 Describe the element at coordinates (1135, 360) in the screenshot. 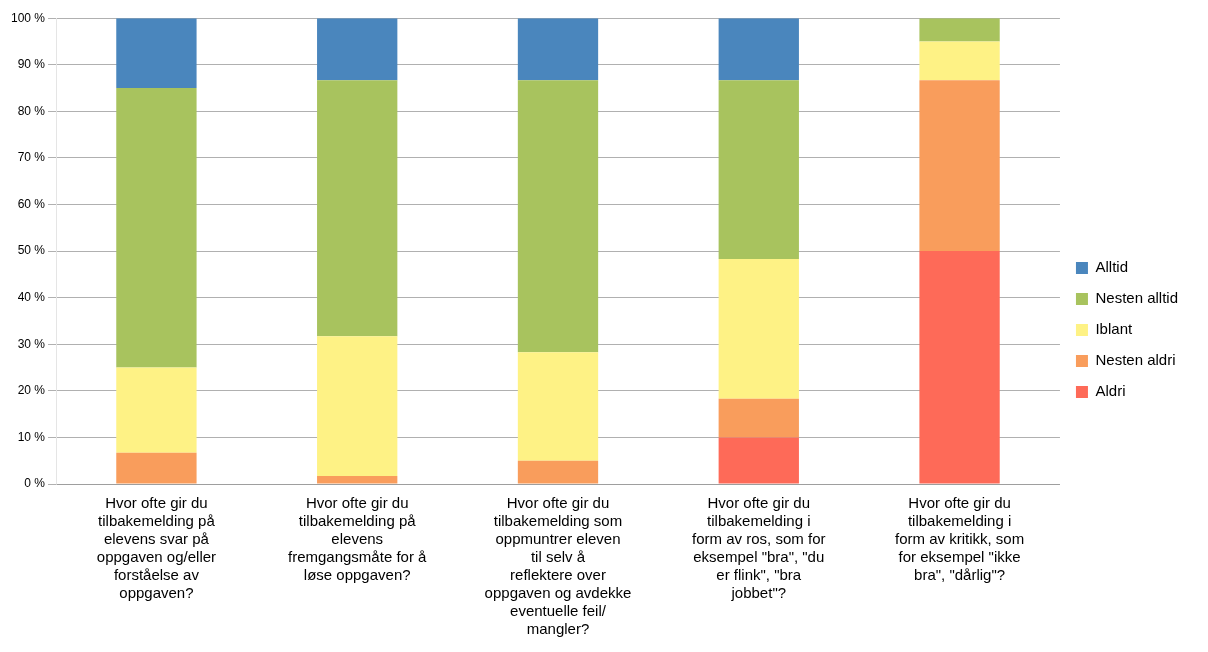

I see `legend-label: Nesten aldri` at that location.